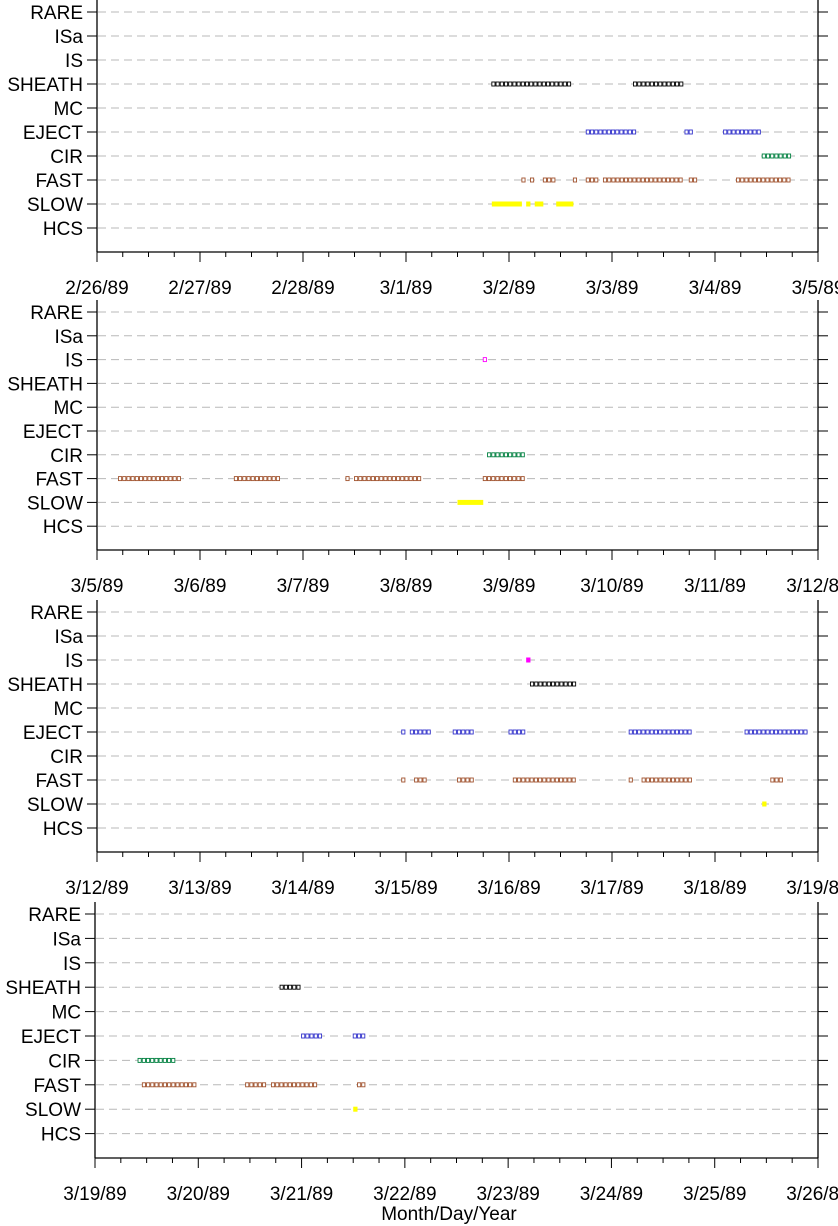 The height and width of the screenshot is (1226, 838). What do you see at coordinates (68, 337) in the screenshot?
I see `y-tick-label: ISa` at bounding box center [68, 337].